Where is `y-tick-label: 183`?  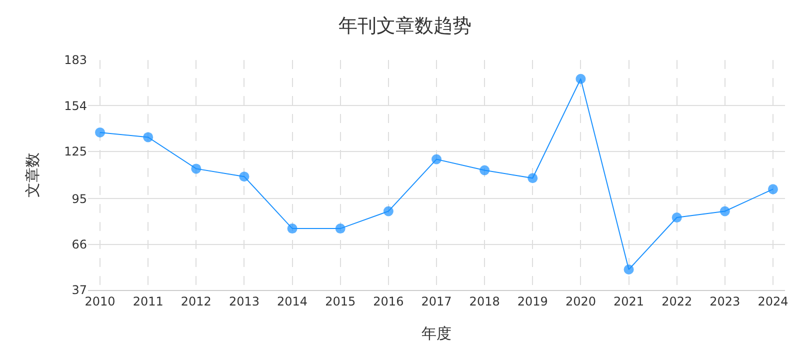 y-tick-label: 183 is located at coordinates (75, 60).